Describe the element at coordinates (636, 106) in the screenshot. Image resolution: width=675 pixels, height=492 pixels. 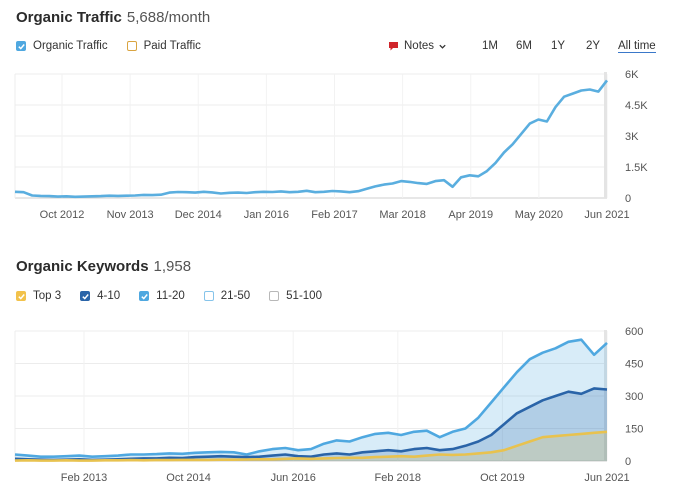
I see `y-tick-label: 4.5K` at that location.